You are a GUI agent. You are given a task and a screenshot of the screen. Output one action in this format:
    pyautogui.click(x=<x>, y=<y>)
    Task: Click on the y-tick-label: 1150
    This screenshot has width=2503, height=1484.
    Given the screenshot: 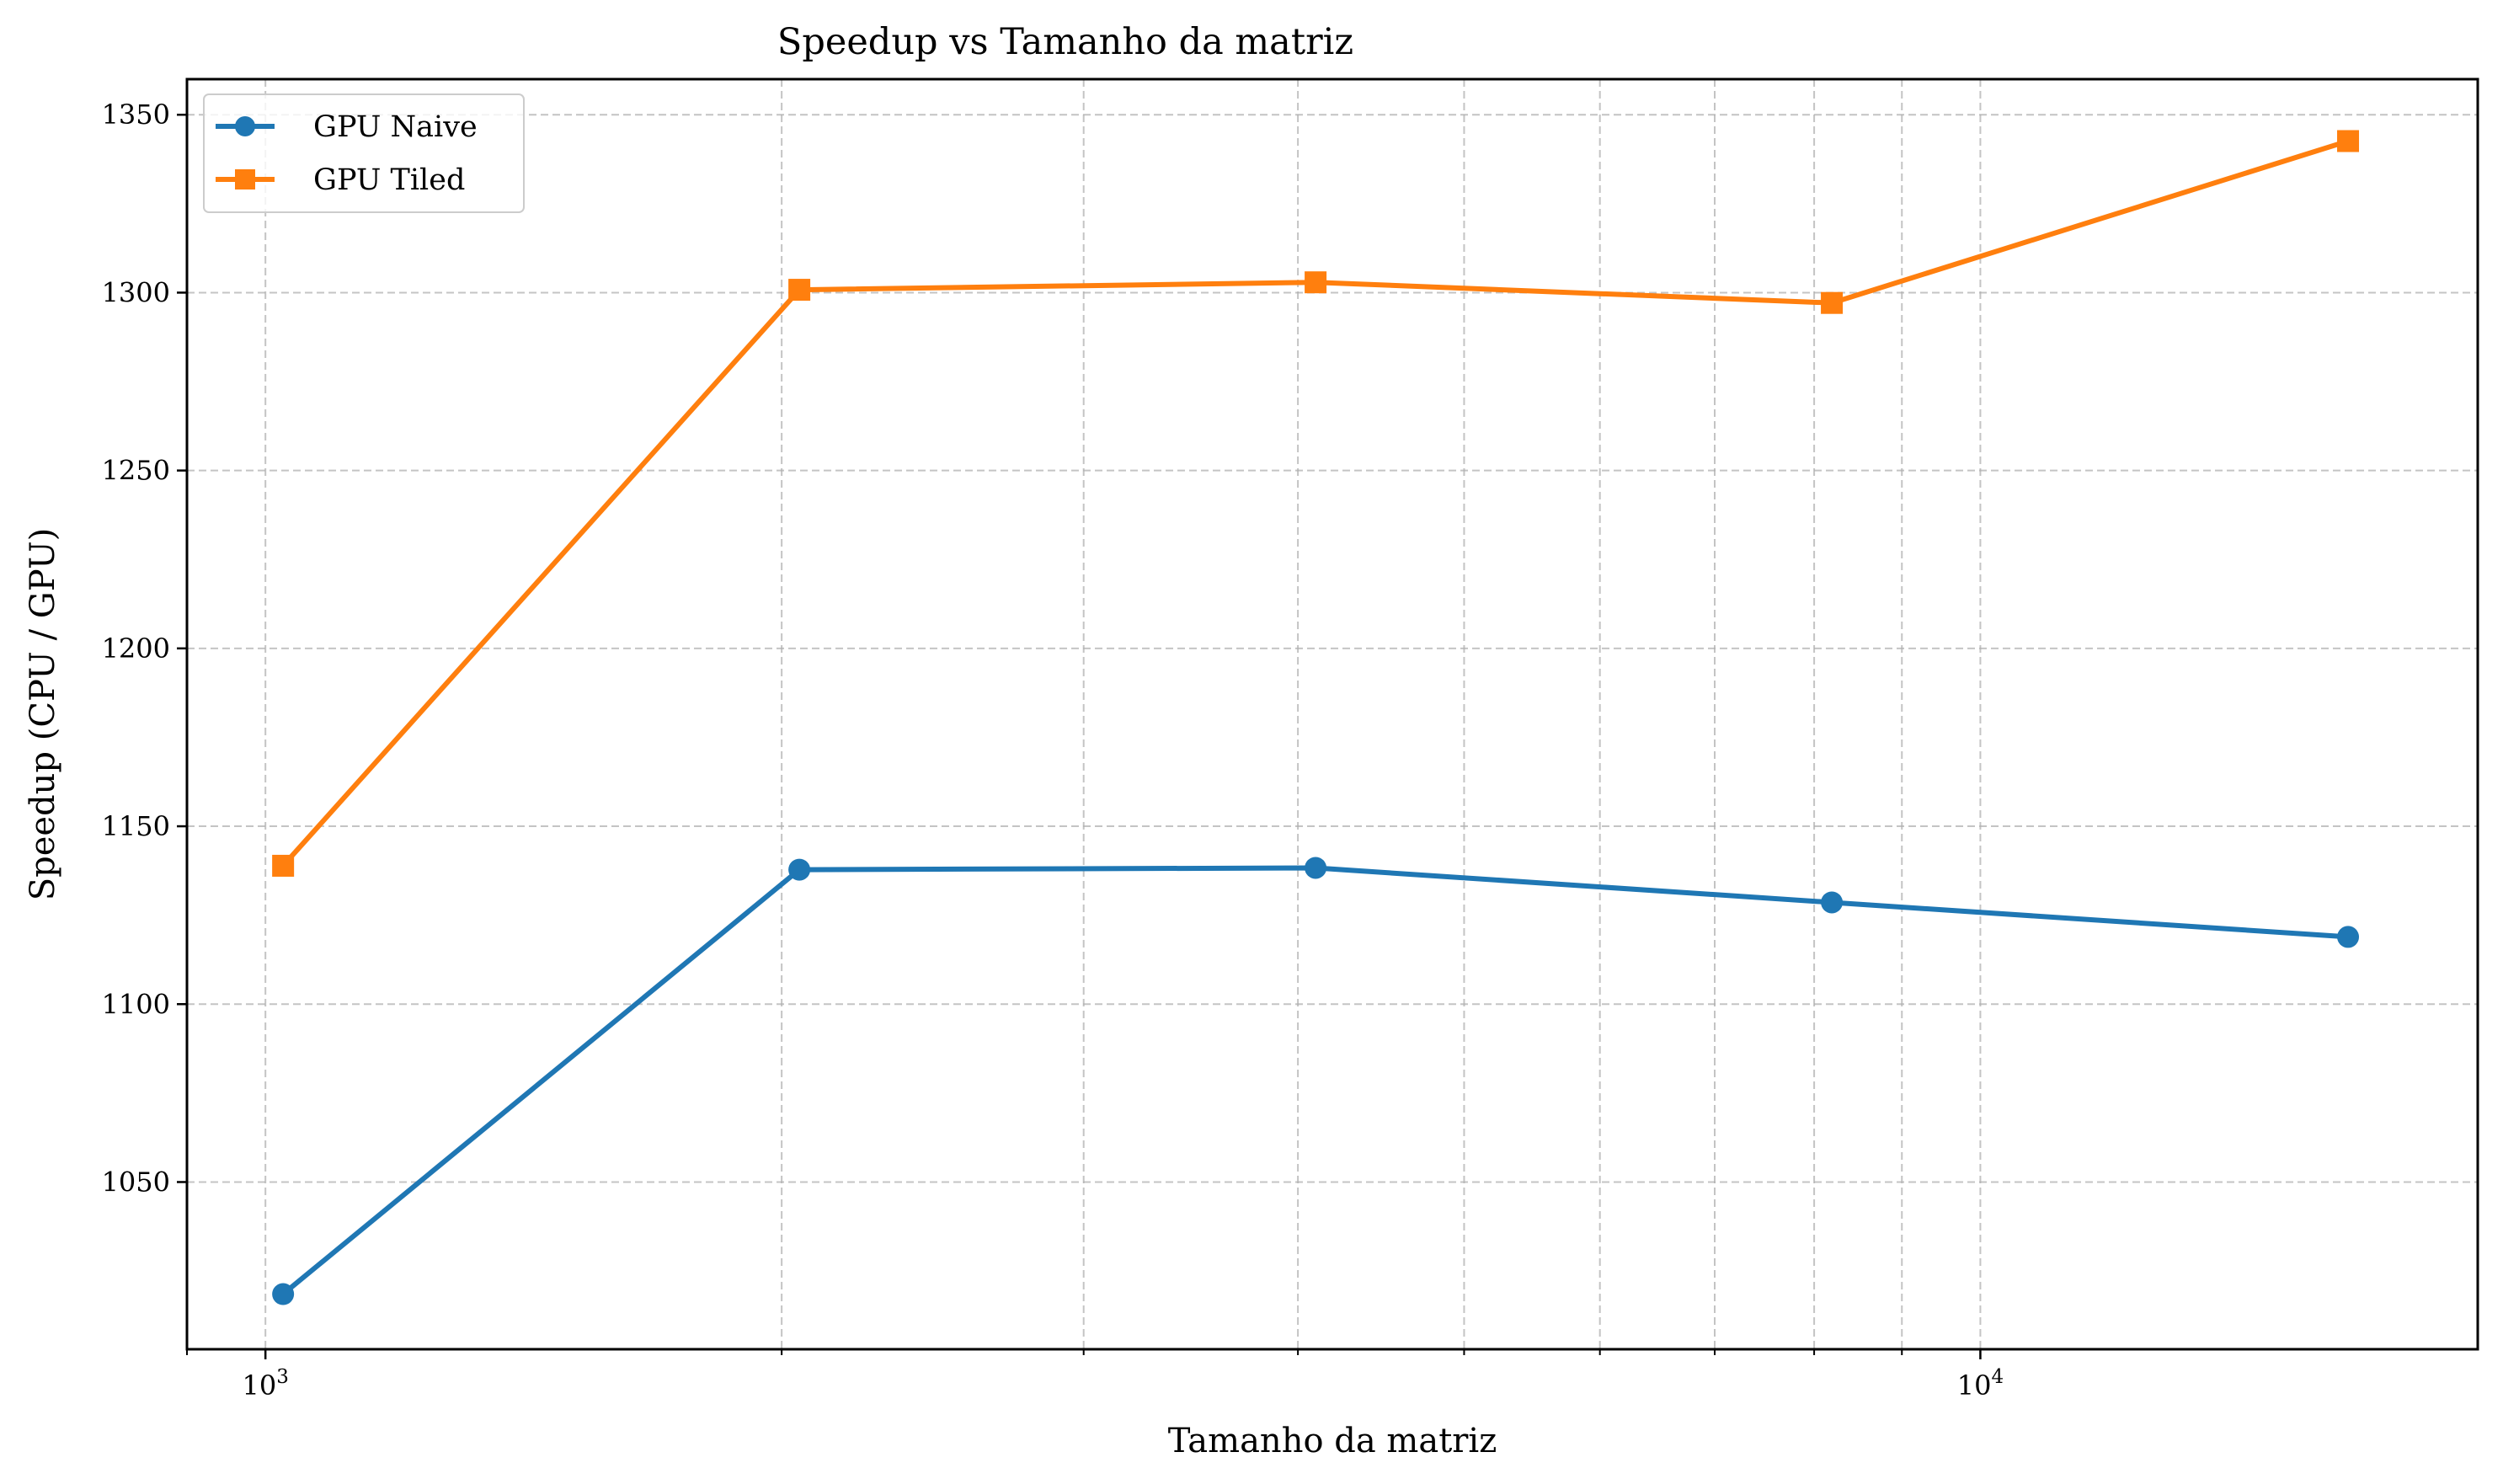 What is the action you would take?
    pyautogui.click(x=136, y=826)
    